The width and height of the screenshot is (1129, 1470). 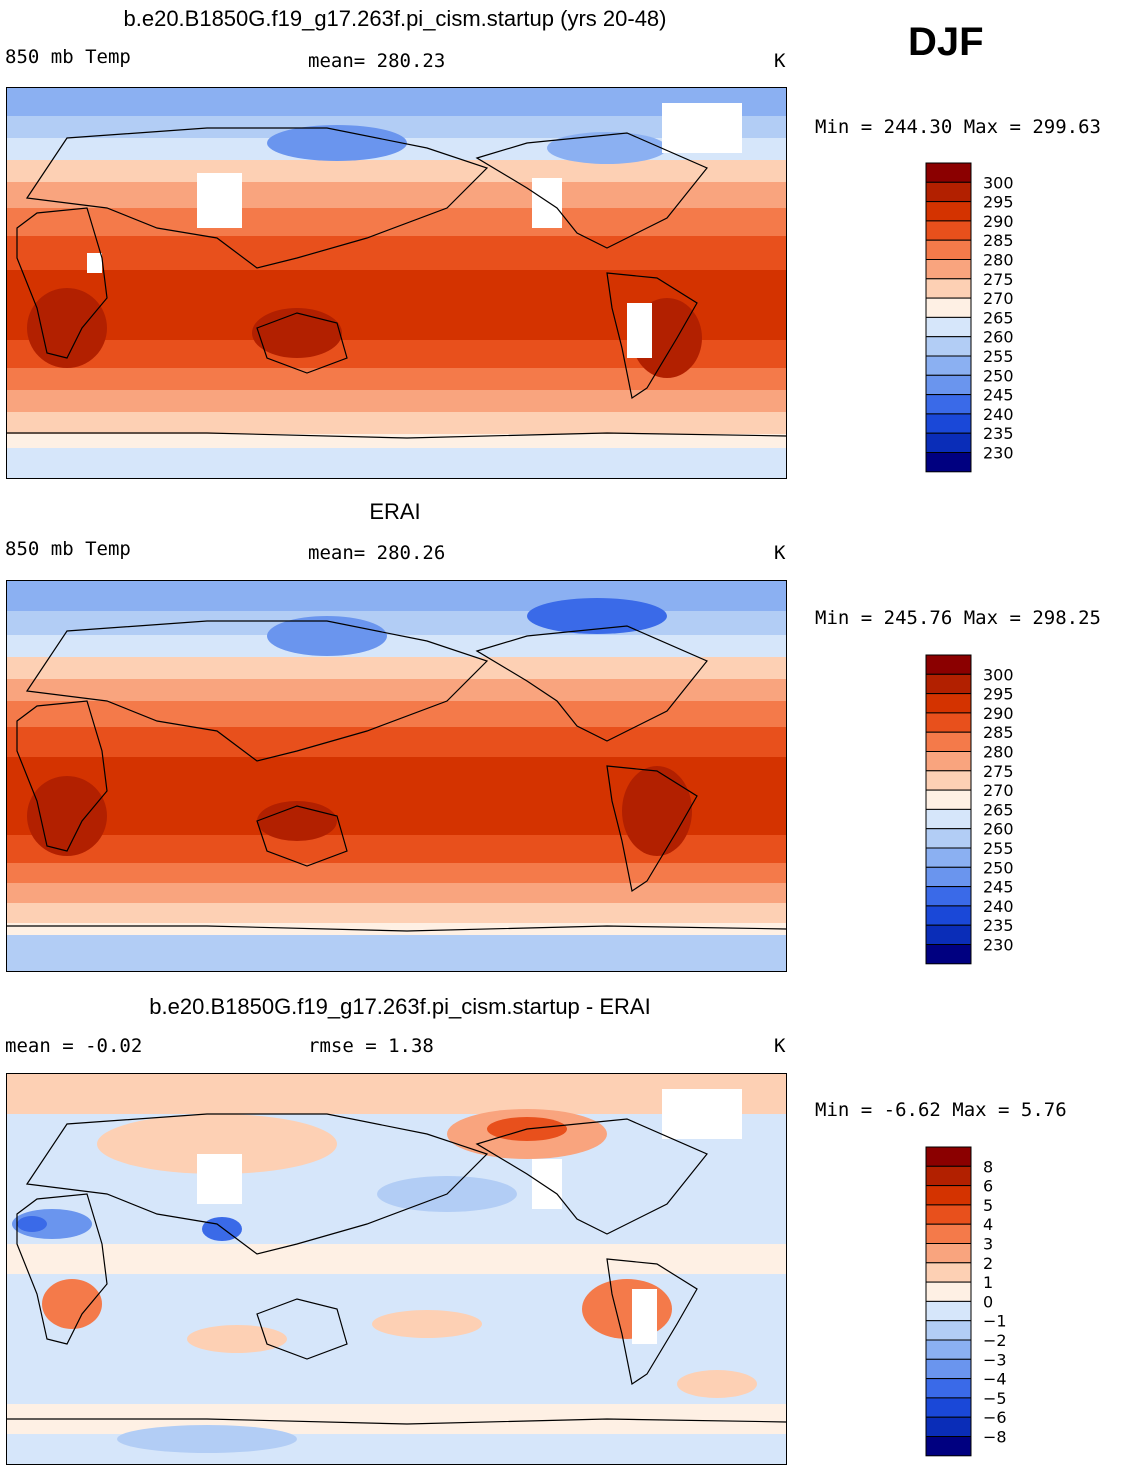 What do you see at coordinates (998, 752) in the screenshot?
I see `colorbar-obs-tick-label: 280` at bounding box center [998, 752].